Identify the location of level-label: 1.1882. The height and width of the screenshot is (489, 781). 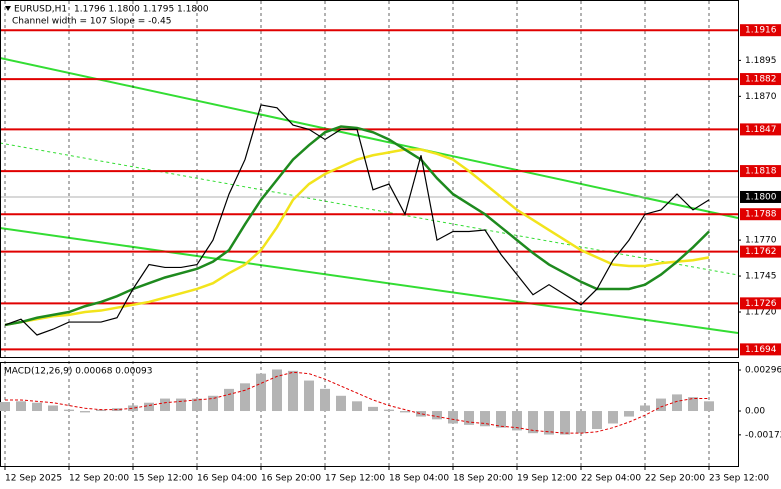
(761, 80).